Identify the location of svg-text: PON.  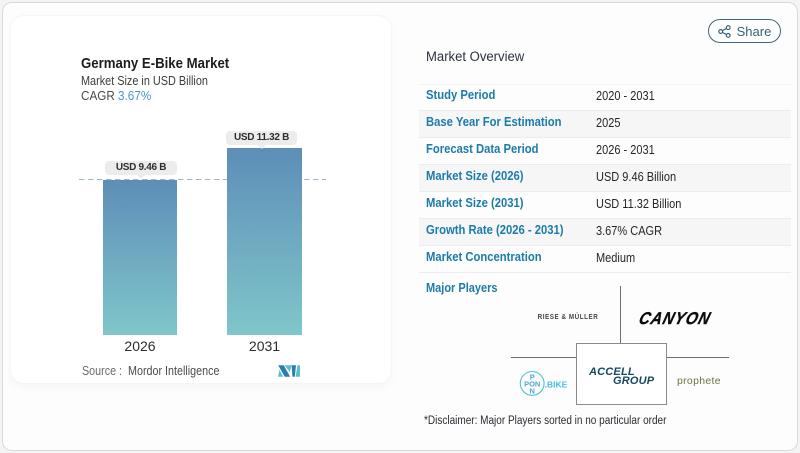
(532, 384).